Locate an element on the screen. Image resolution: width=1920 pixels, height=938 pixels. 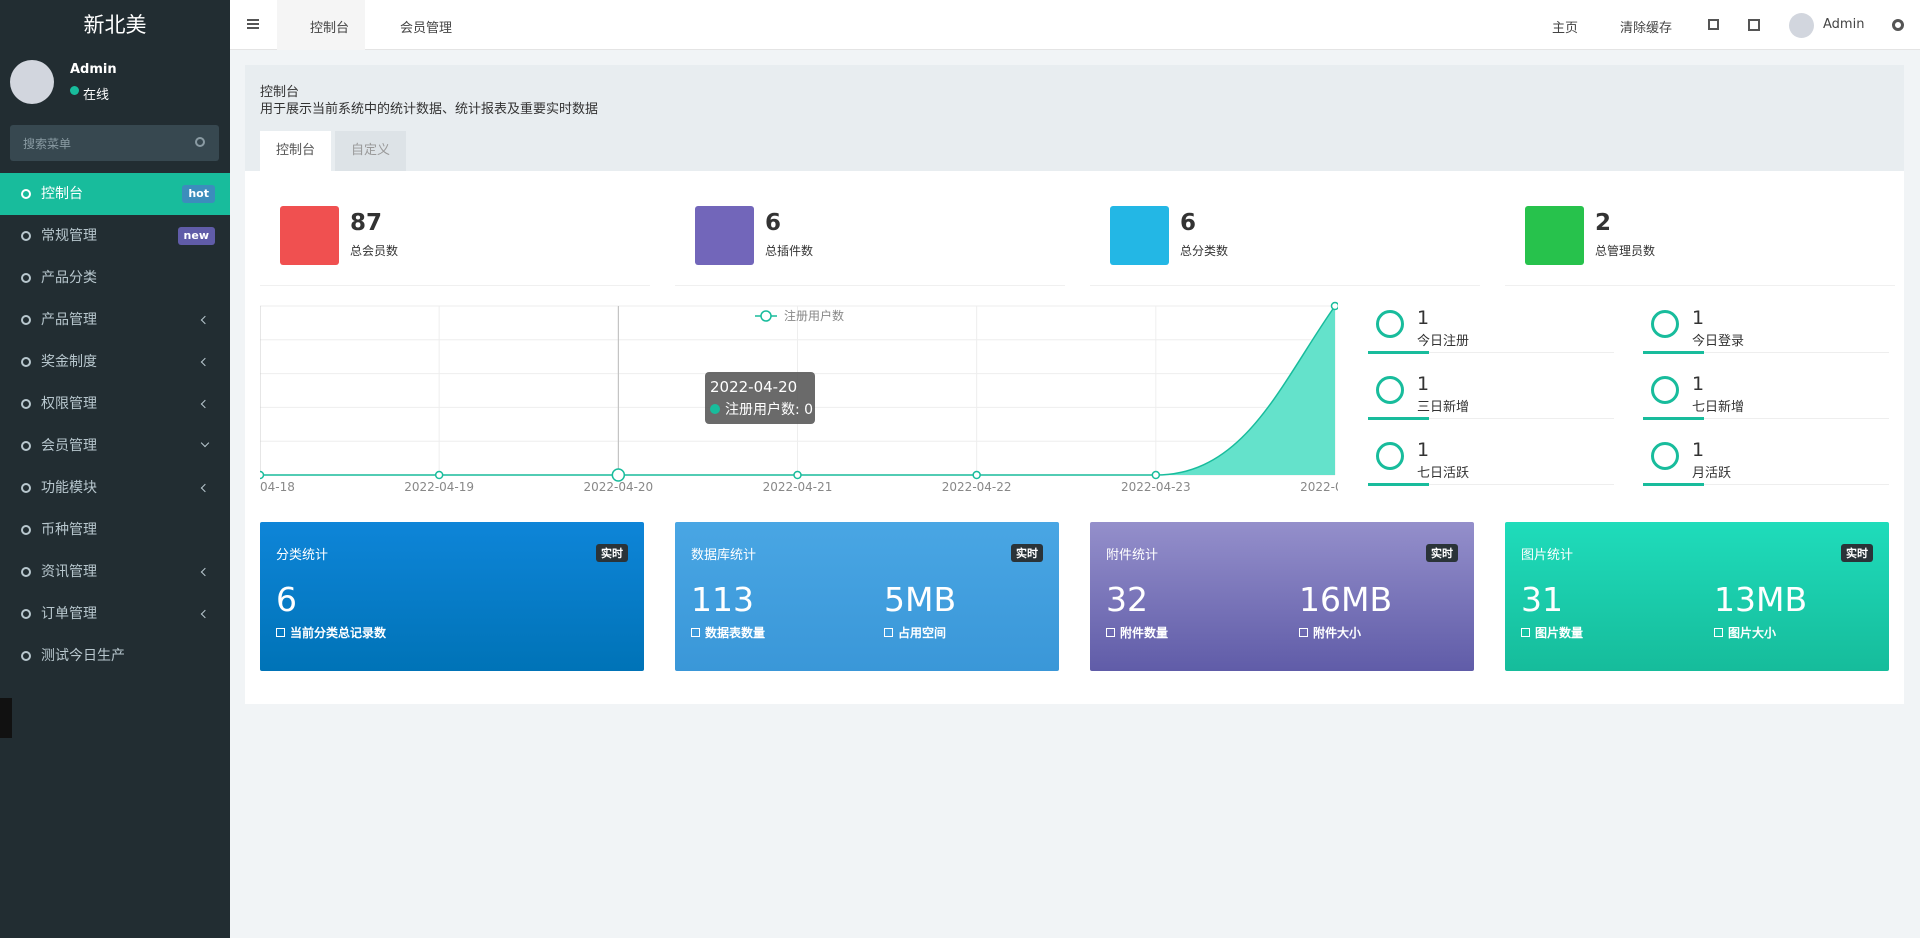
tooltip-dot is located at coordinates (715, 409).